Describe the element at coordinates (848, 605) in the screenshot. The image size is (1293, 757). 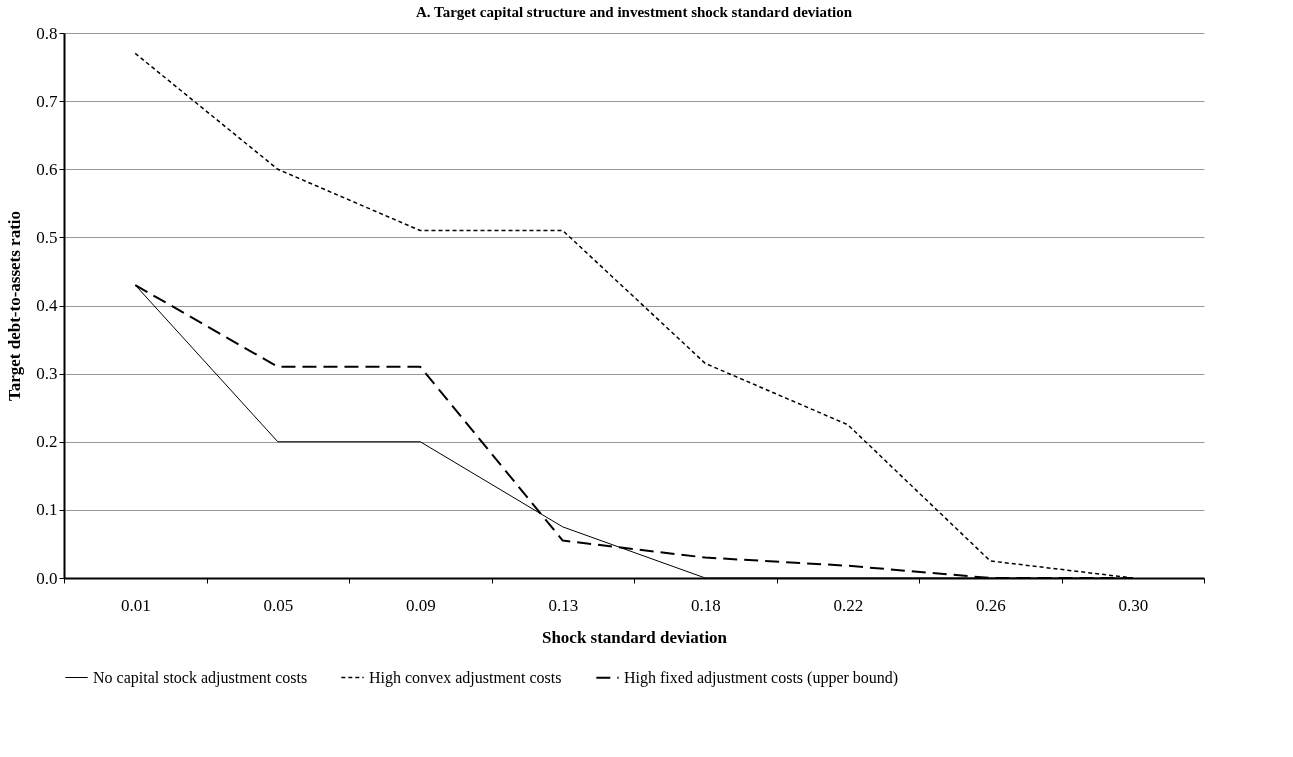
I see `x-tick-label: 0.22` at that location.